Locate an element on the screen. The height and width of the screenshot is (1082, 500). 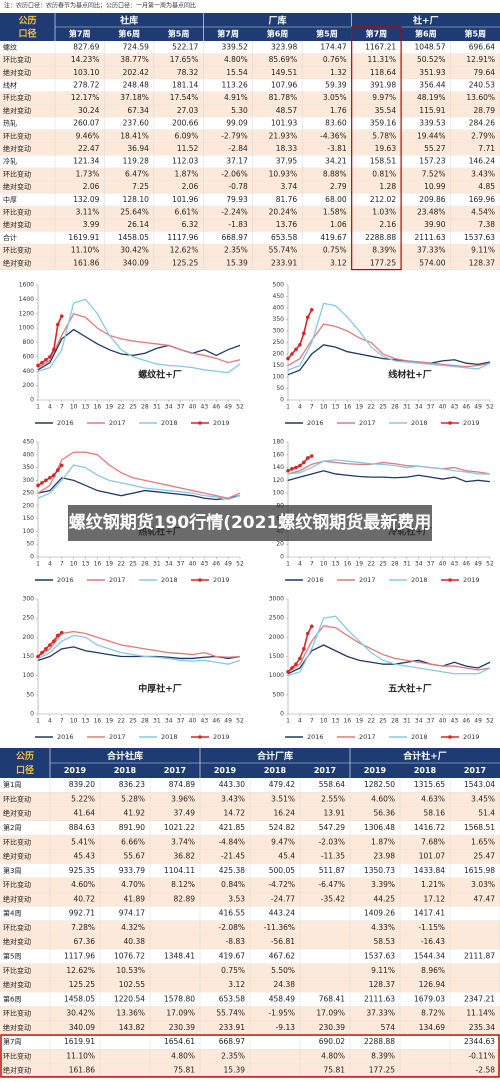
chart-title: 线材社+厂 is located at coordinates (410, 375).